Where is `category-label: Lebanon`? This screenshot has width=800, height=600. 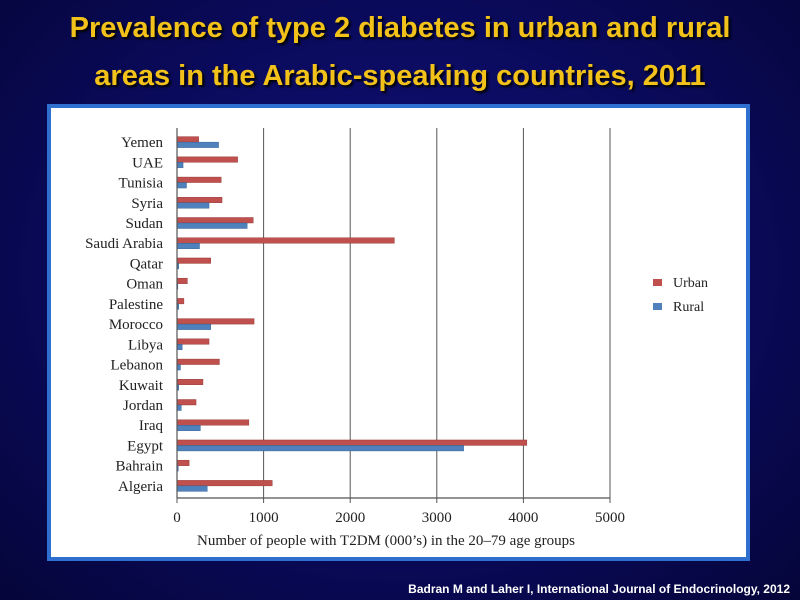
category-label: Lebanon is located at coordinates (137, 366).